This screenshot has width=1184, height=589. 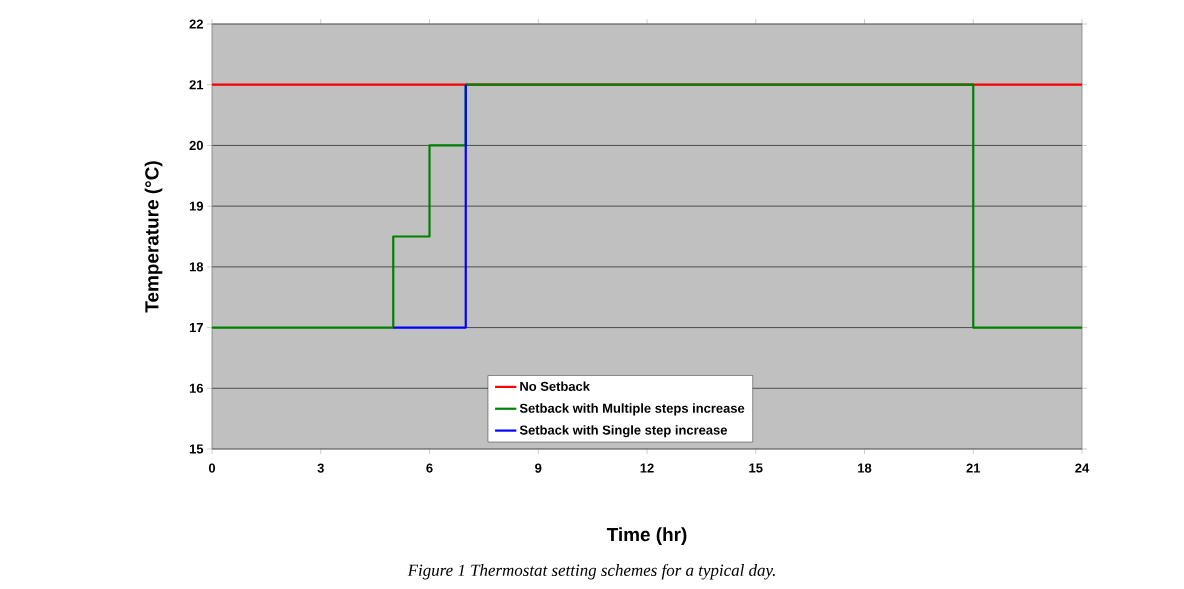 What do you see at coordinates (196, 328) in the screenshot?
I see `y-tick-label: 17` at bounding box center [196, 328].